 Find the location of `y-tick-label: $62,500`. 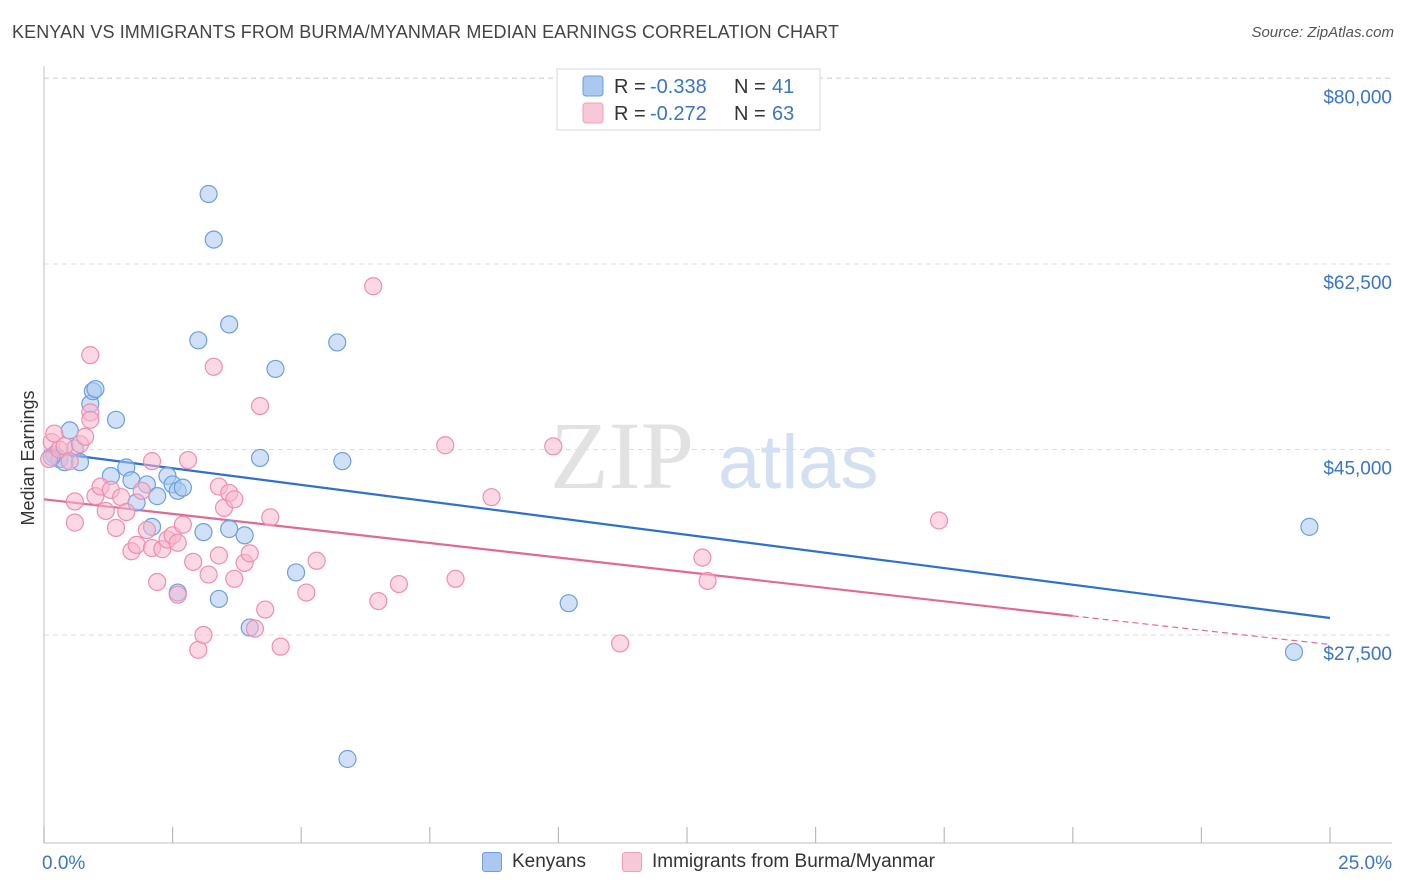

y-tick-label: $62,500 is located at coordinates (1357, 283).